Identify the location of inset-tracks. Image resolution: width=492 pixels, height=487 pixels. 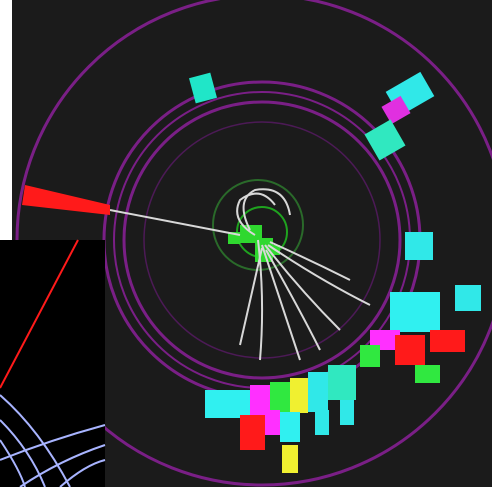
(53, 440).